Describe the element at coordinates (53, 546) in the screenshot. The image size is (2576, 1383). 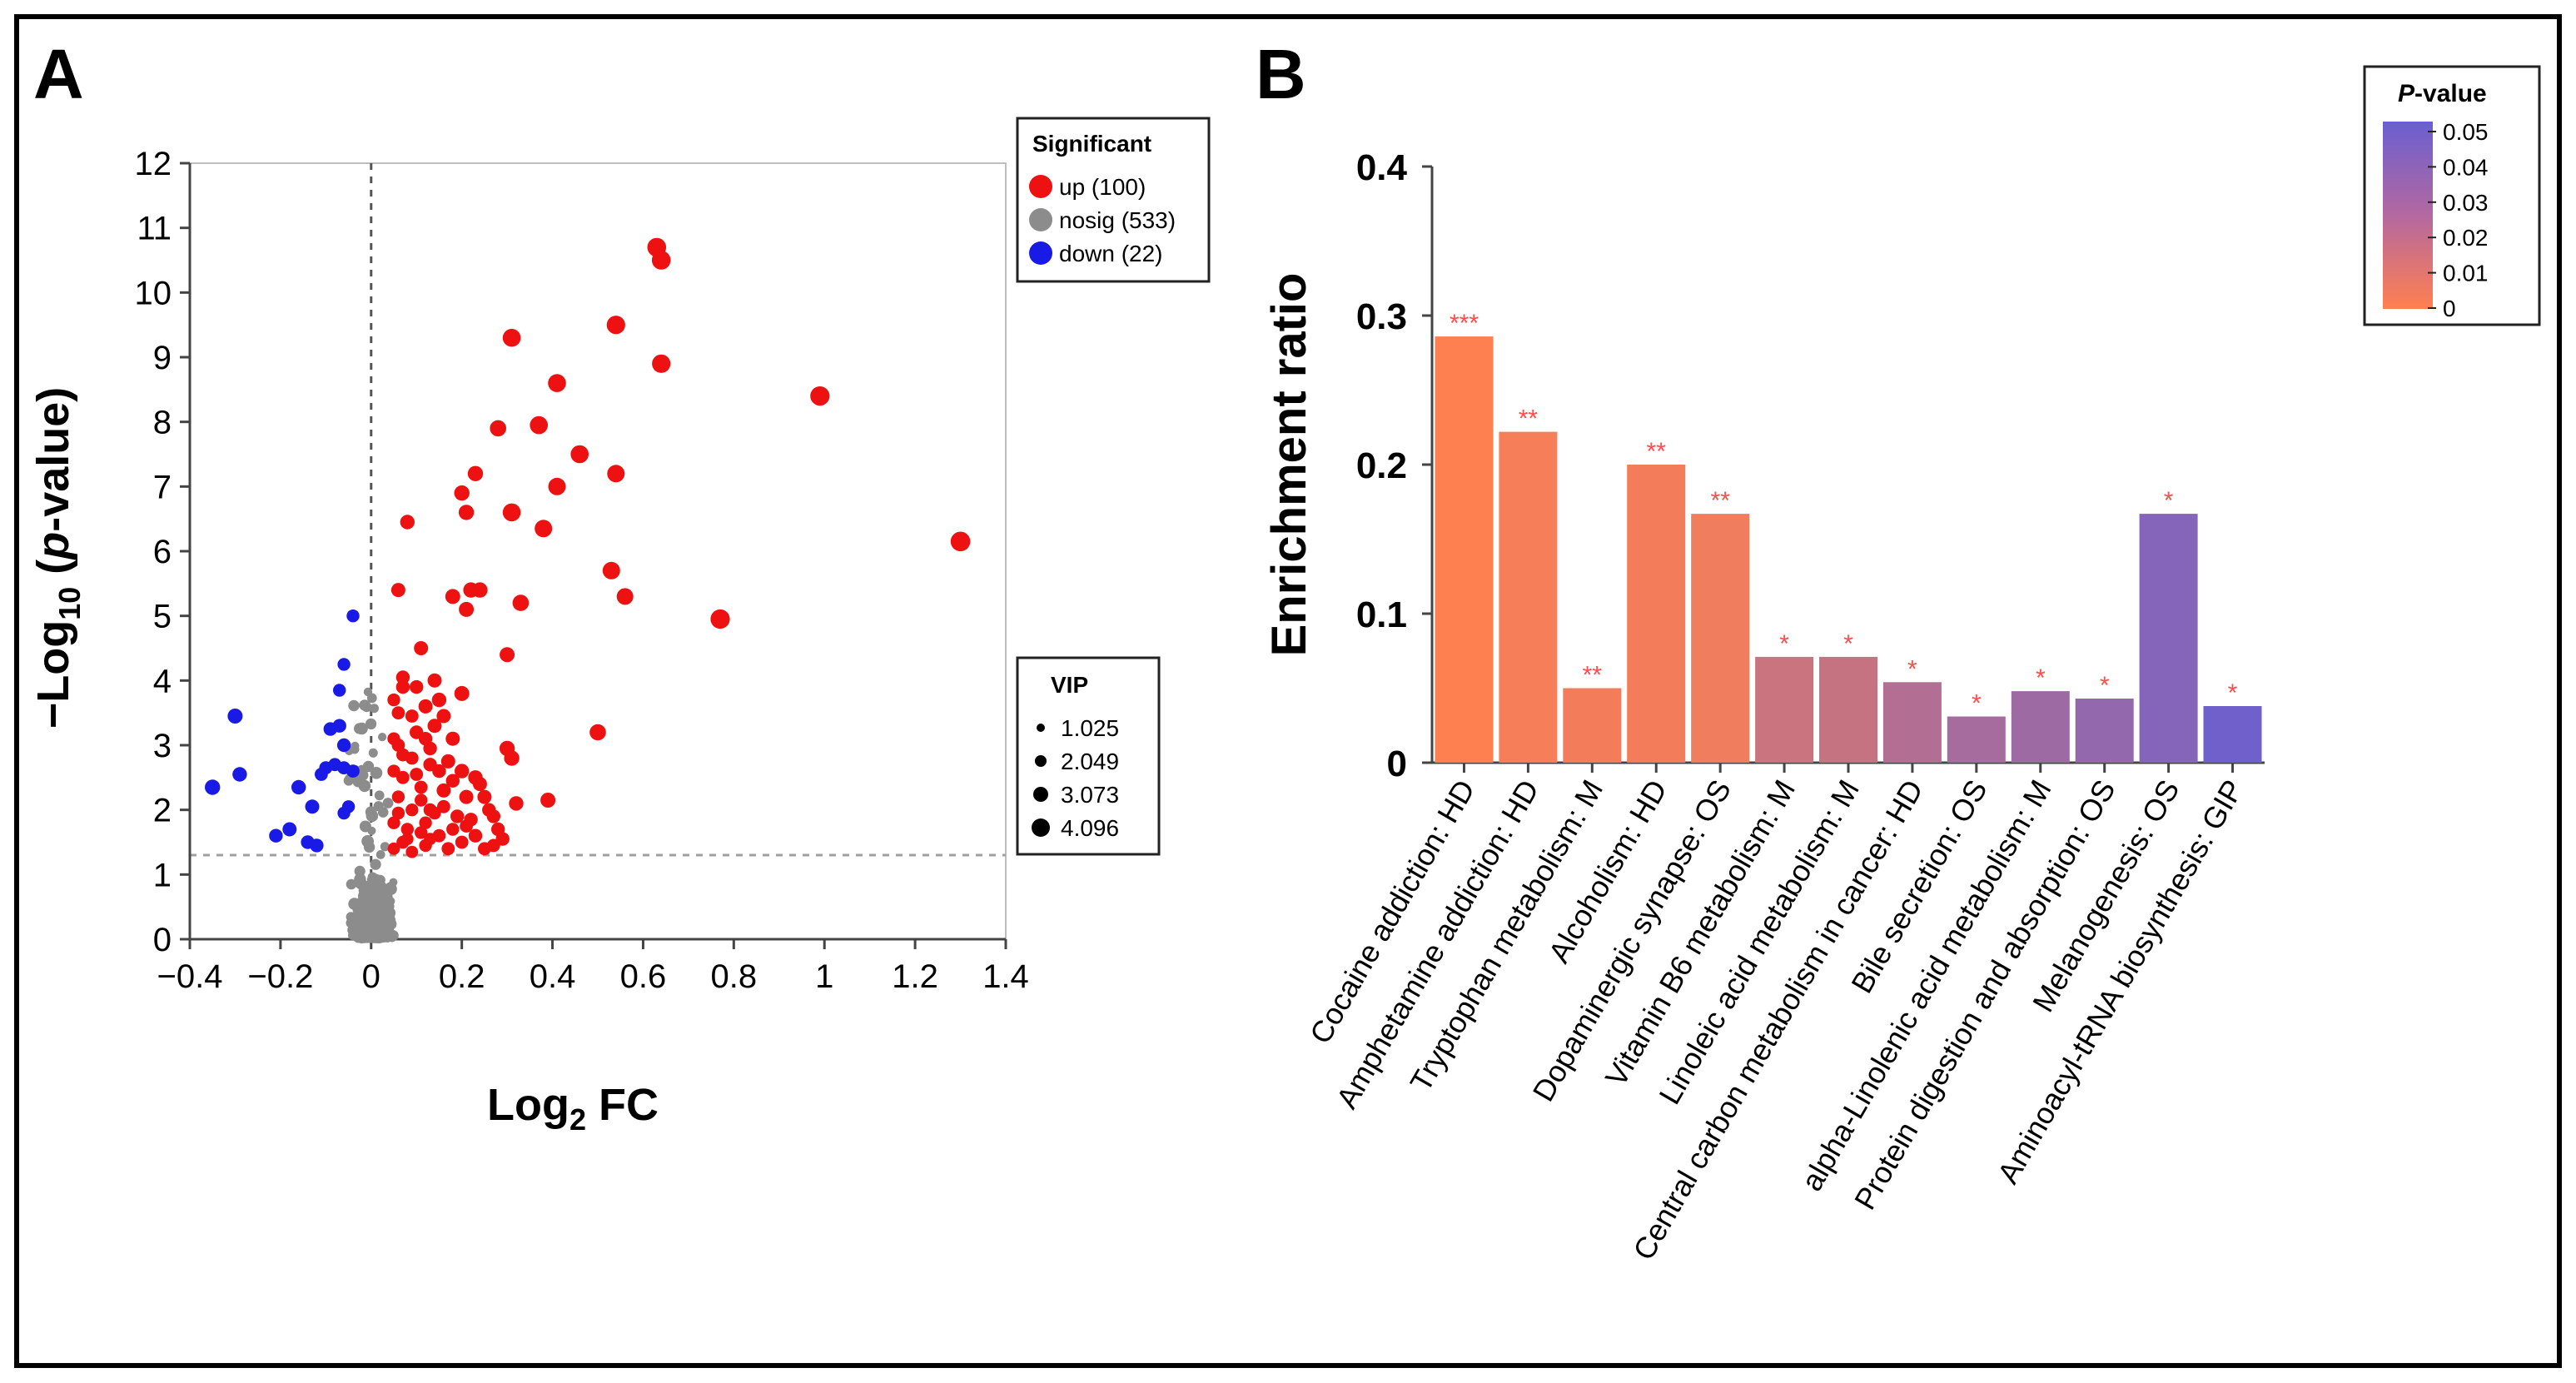
I see `ylabel-italic-p: p` at that location.